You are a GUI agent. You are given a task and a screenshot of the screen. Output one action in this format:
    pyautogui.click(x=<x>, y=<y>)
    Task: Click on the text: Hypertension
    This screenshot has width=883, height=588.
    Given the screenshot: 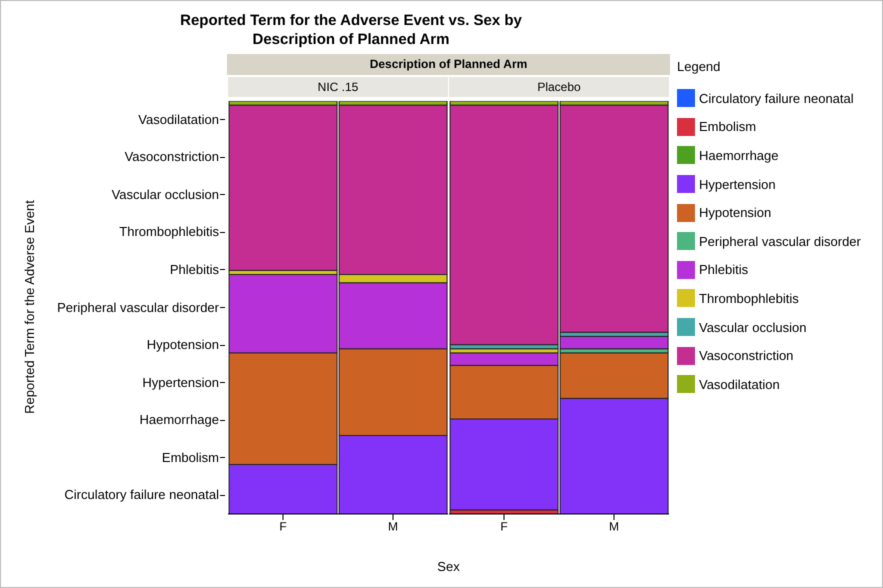 What is the action you would take?
    pyautogui.click(x=180, y=383)
    